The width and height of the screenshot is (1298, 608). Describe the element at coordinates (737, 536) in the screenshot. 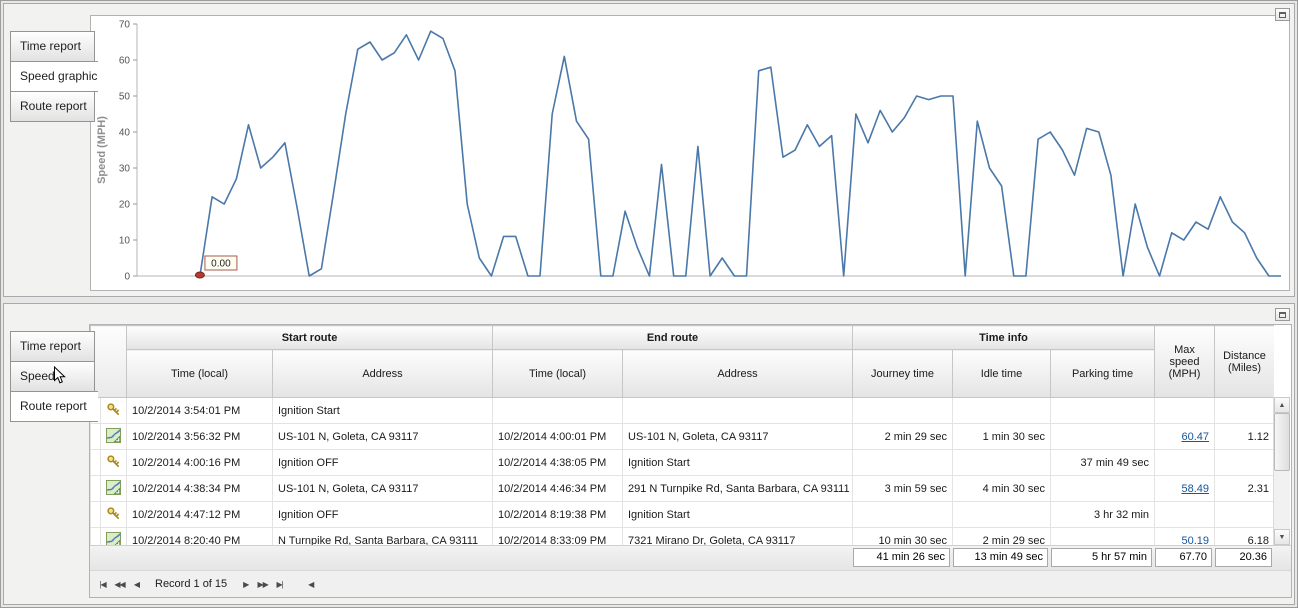

I see `end-address-cell: 7321 Mirano Dr, Goleta, CA 93117` at that location.